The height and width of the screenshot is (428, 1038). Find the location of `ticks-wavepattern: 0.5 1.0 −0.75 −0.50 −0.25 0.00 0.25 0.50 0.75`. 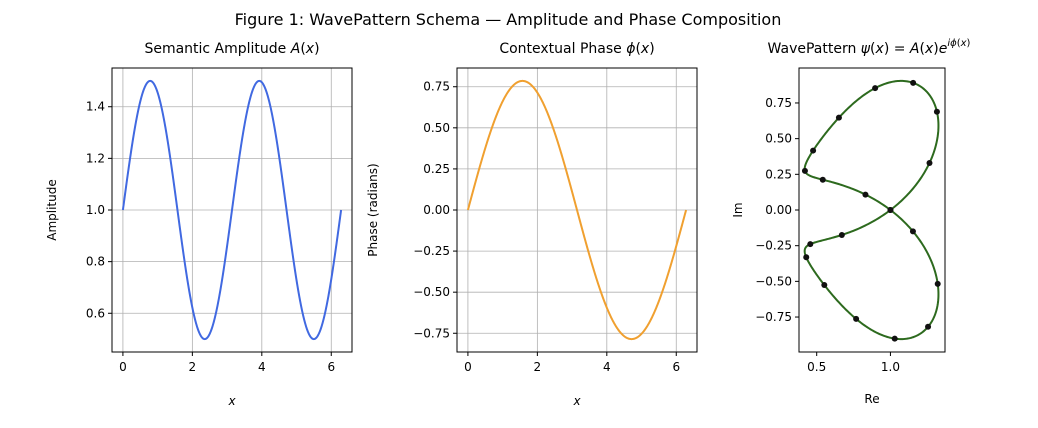

ticks-wavepattern: 0.5 1.0 −0.75 −0.50 −0.25 0.00 0.25 0.50 0.75 is located at coordinates (827, 235).